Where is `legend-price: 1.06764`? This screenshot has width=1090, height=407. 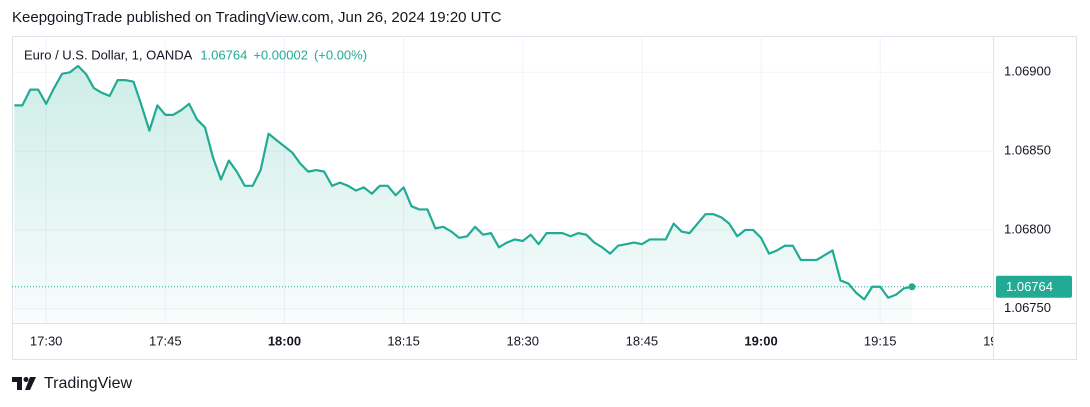 legend-price: 1.06764 is located at coordinates (223, 54).